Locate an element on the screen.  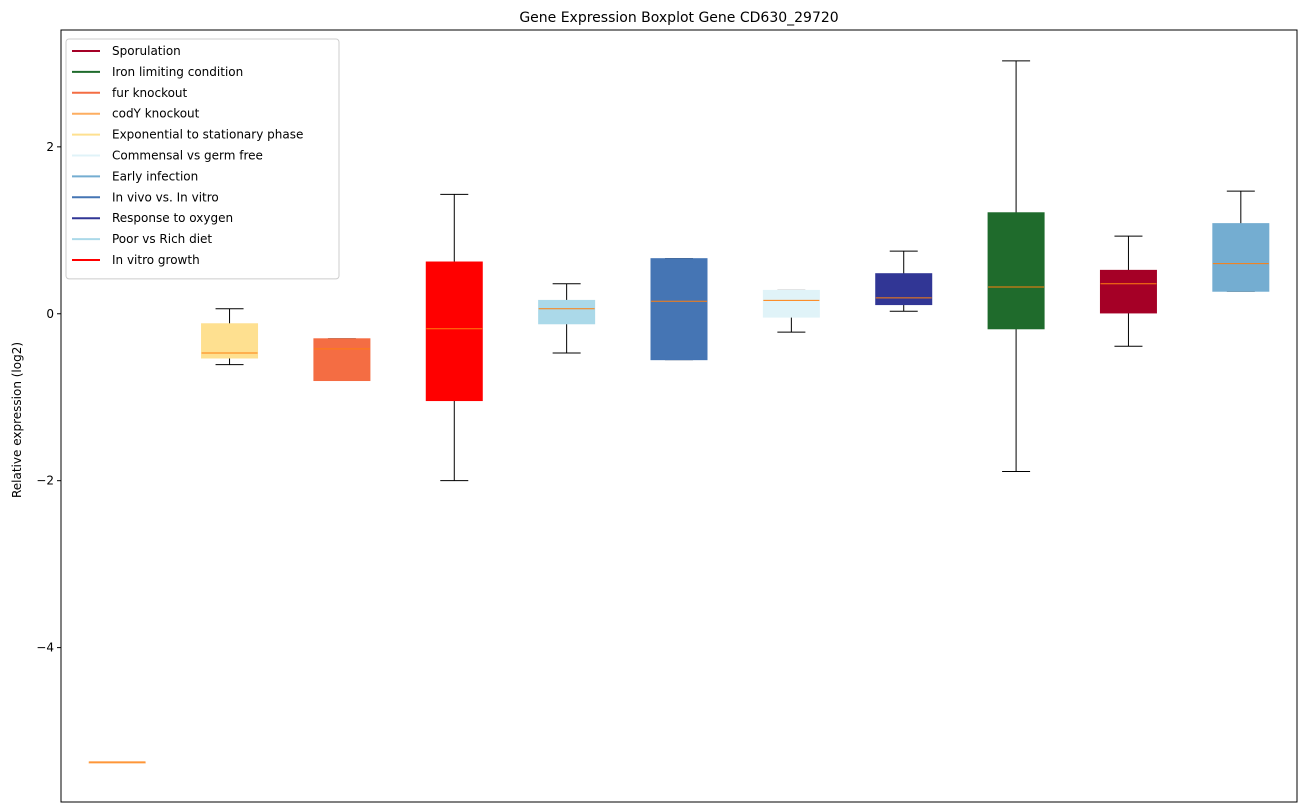
y-axis-ticks: 2 0 −2 −4 is located at coordinates (48, 397).